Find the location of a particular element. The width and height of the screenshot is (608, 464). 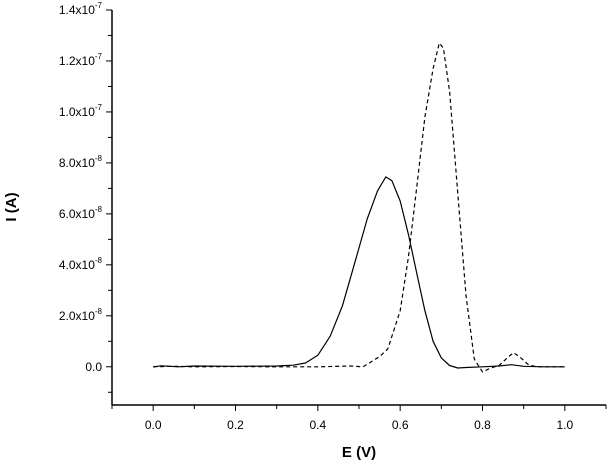

y-tick-label: 0.0 is located at coordinates (93, 367).